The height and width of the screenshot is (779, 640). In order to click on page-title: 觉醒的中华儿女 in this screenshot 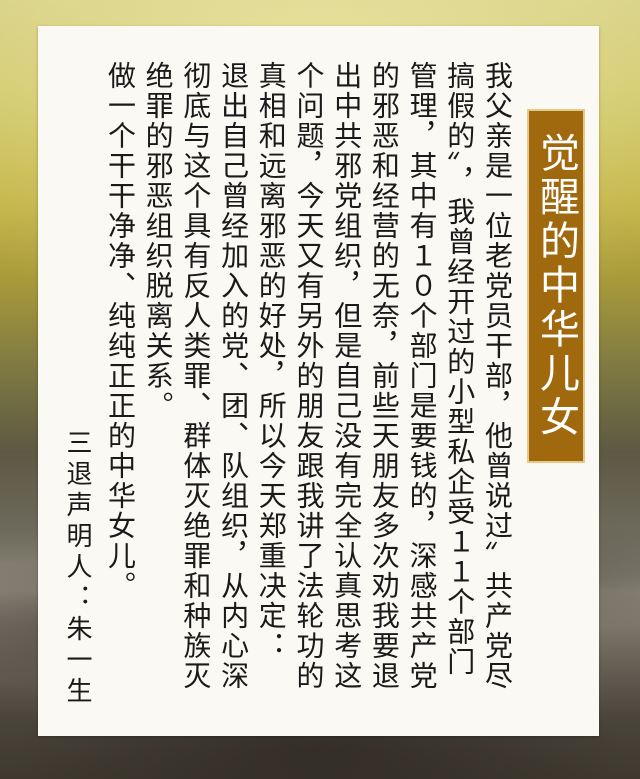, I will do `click(556, 286)`.